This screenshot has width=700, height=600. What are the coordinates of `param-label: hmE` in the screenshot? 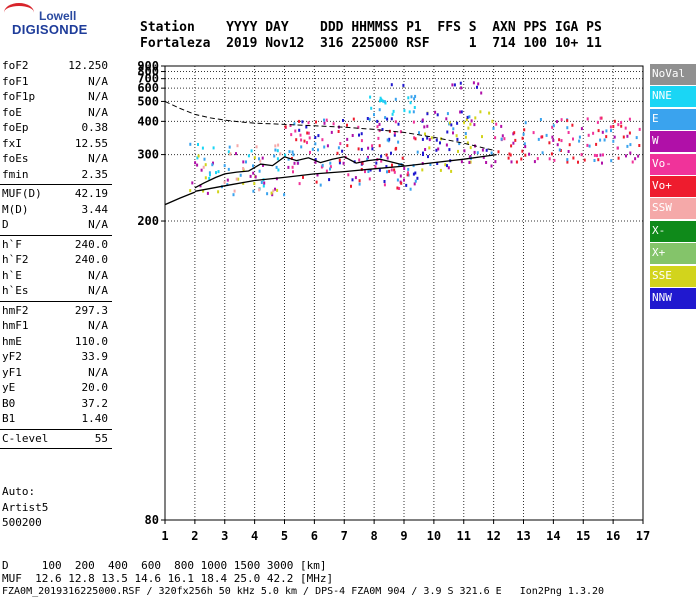 It's located at (12, 341).